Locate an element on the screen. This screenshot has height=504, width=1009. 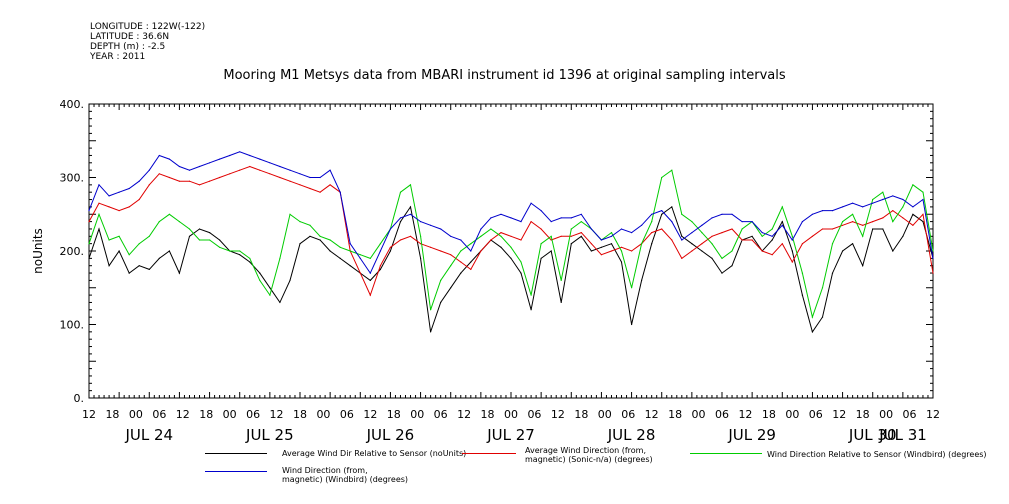
x-day-label: JUL 28 is located at coordinates (631, 435).